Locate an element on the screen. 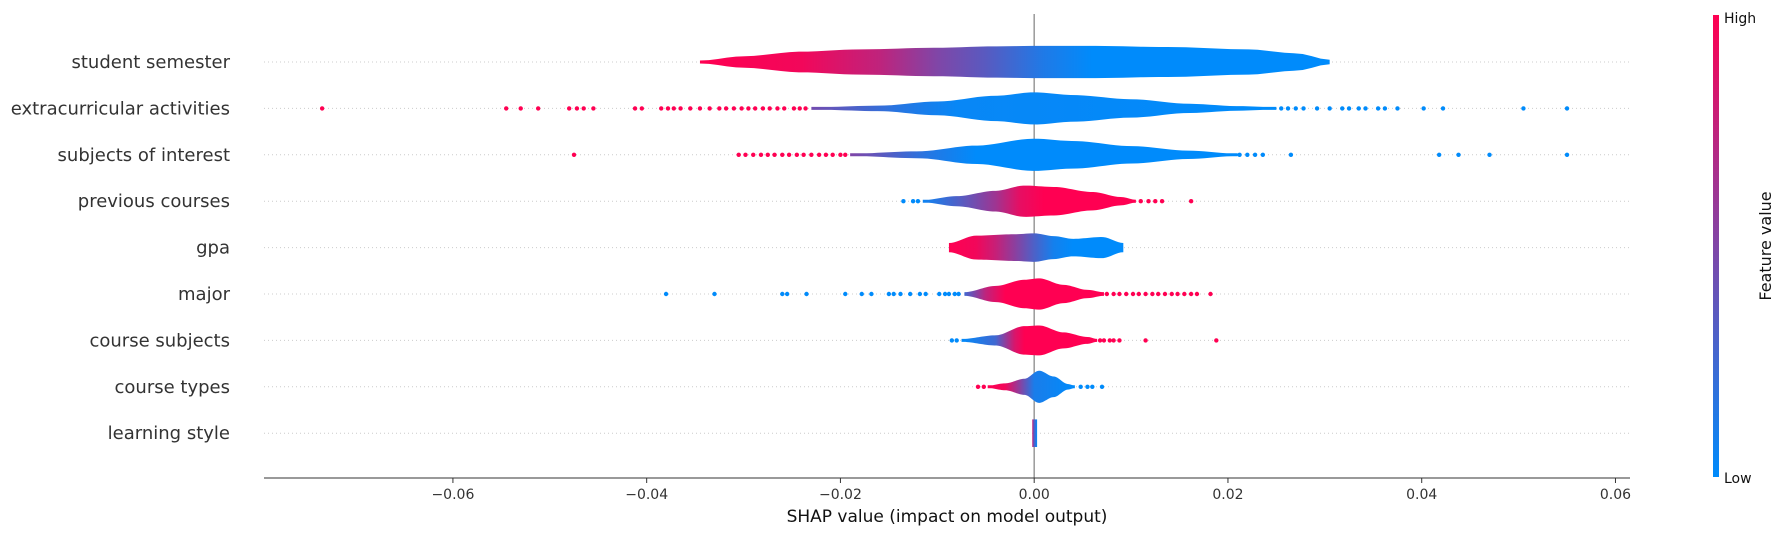 The height and width of the screenshot is (536, 1785). x-tick-label: −0.06 is located at coordinates (452, 495).